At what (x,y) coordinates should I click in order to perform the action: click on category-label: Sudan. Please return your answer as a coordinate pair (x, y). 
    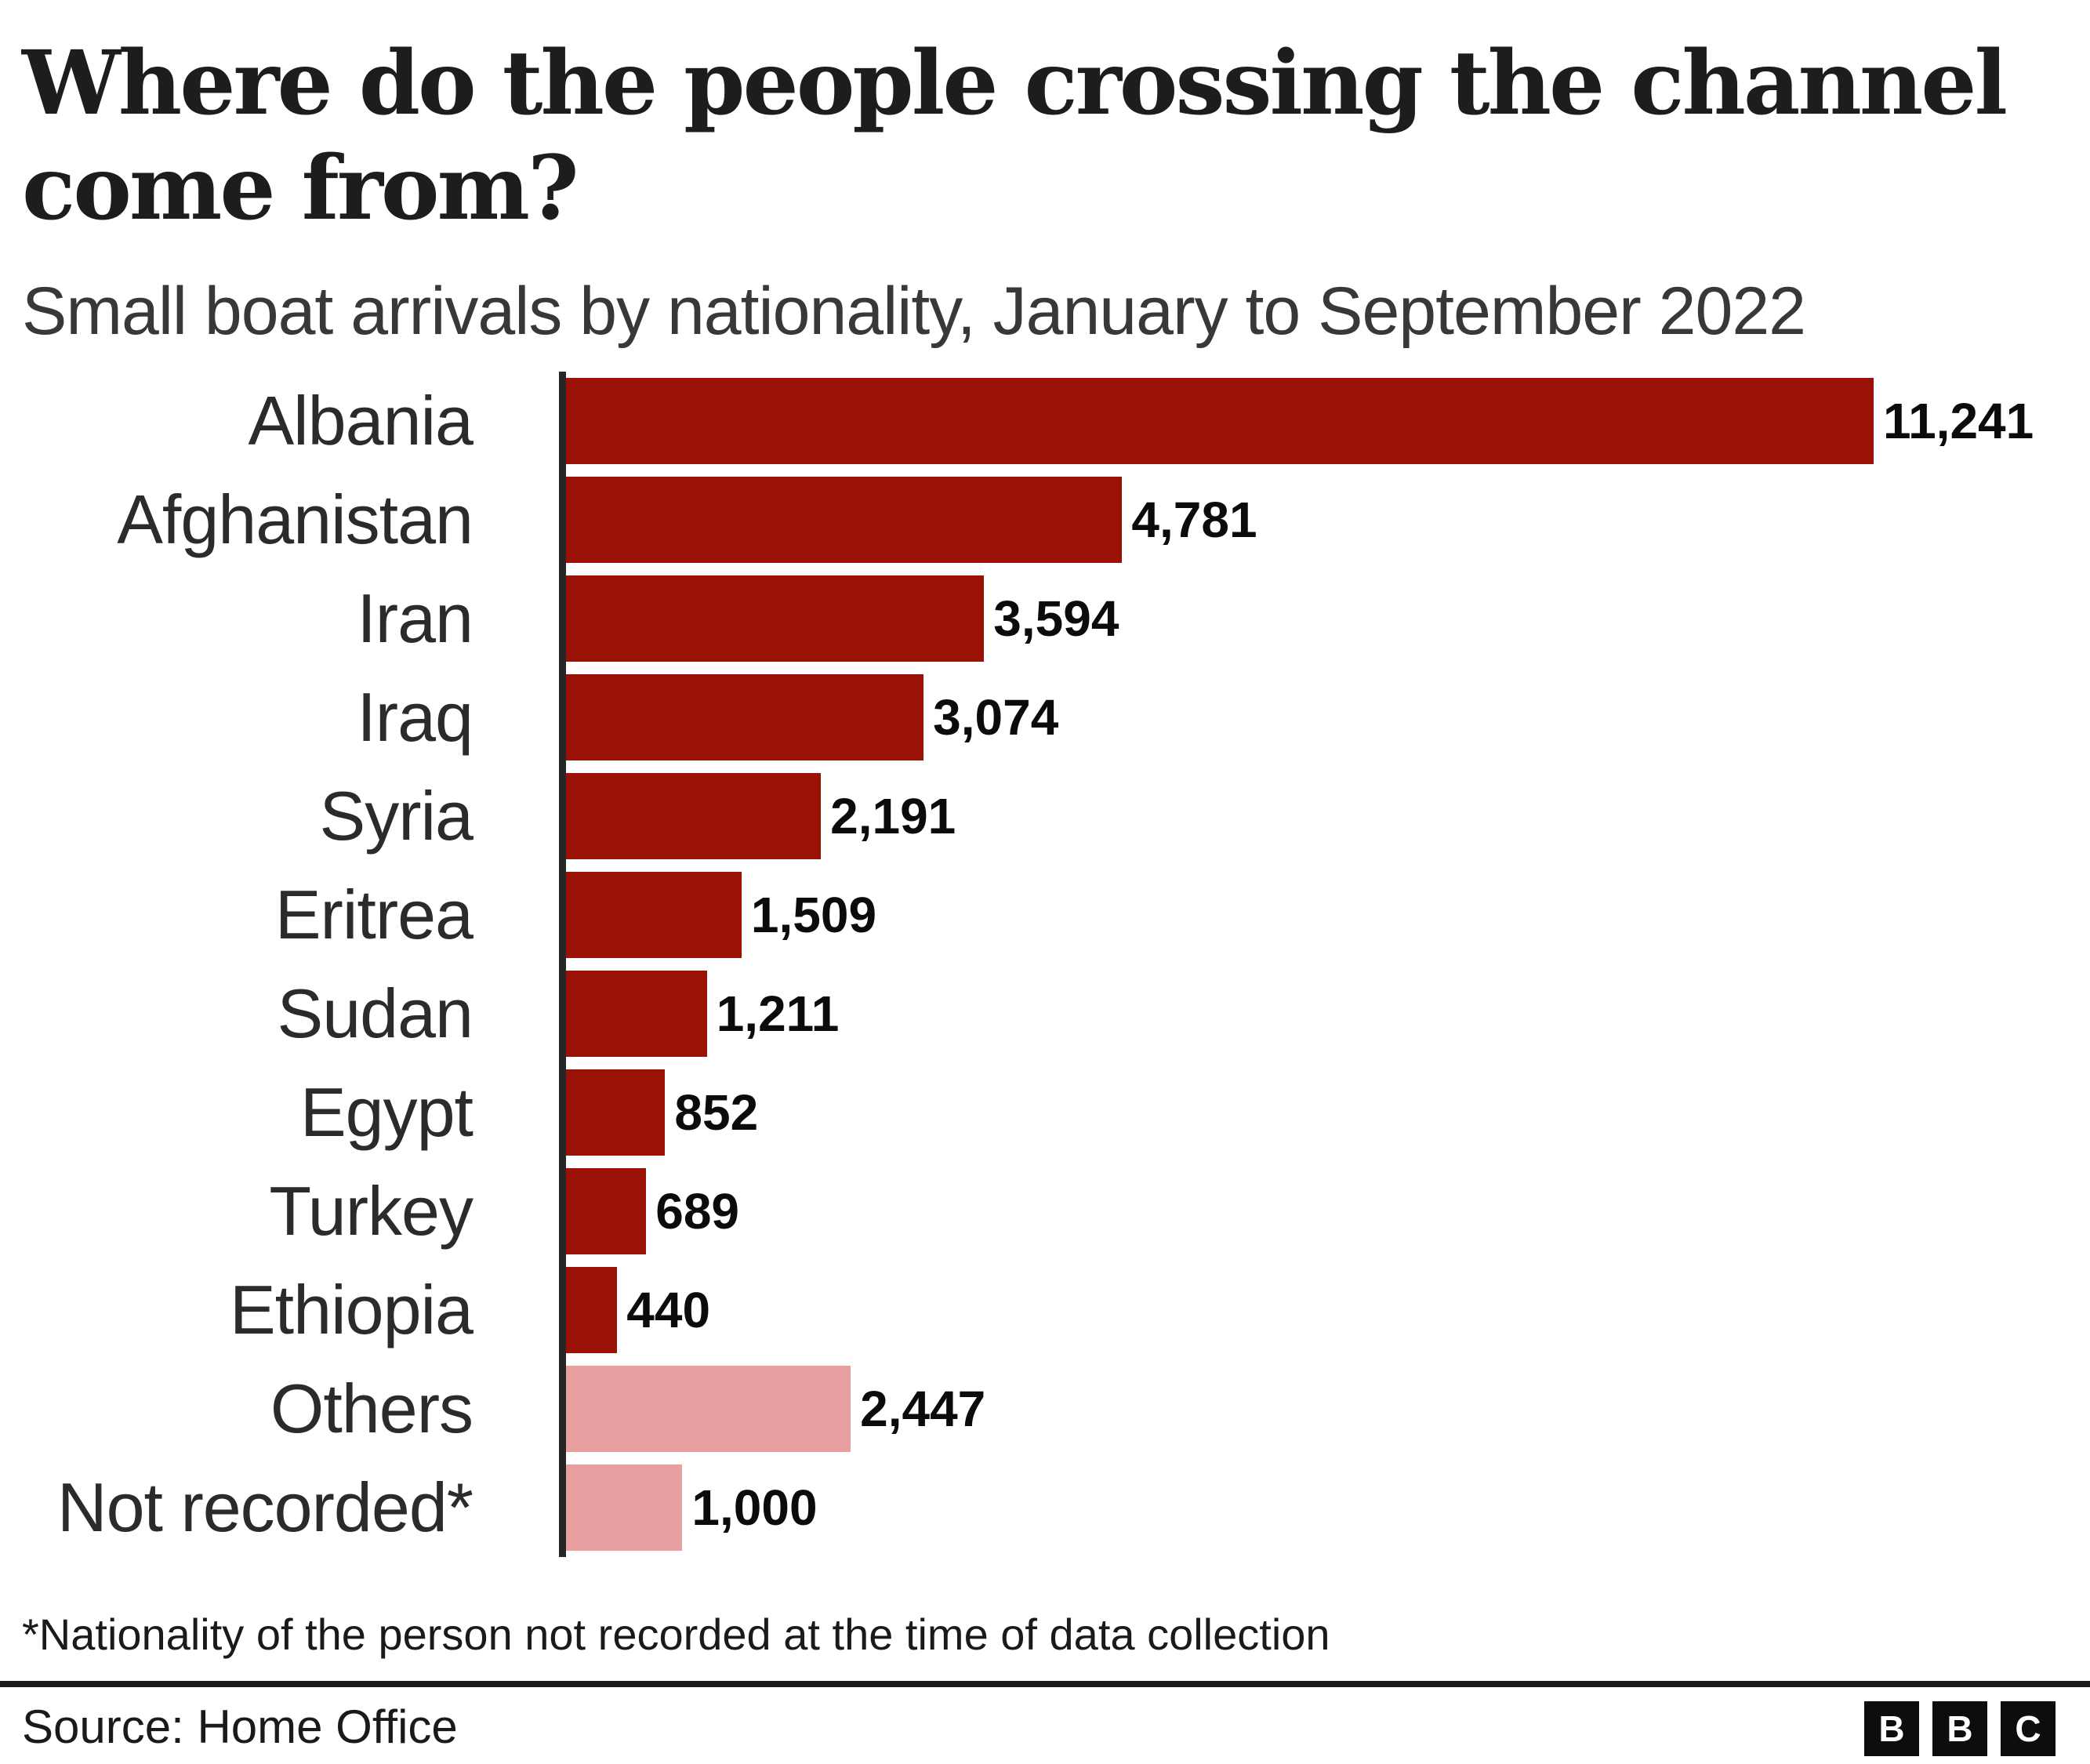
    Looking at the image, I should click on (375, 1013).